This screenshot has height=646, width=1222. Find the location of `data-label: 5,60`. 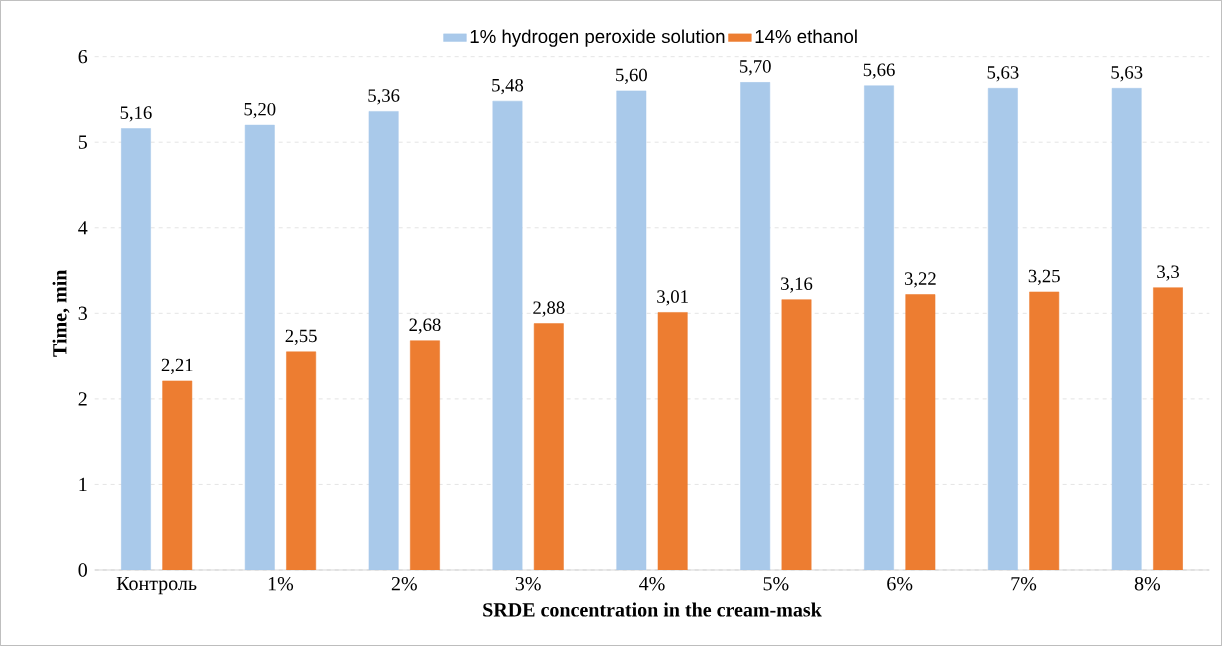

data-label: 5,60 is located at coordinates (631, 76).